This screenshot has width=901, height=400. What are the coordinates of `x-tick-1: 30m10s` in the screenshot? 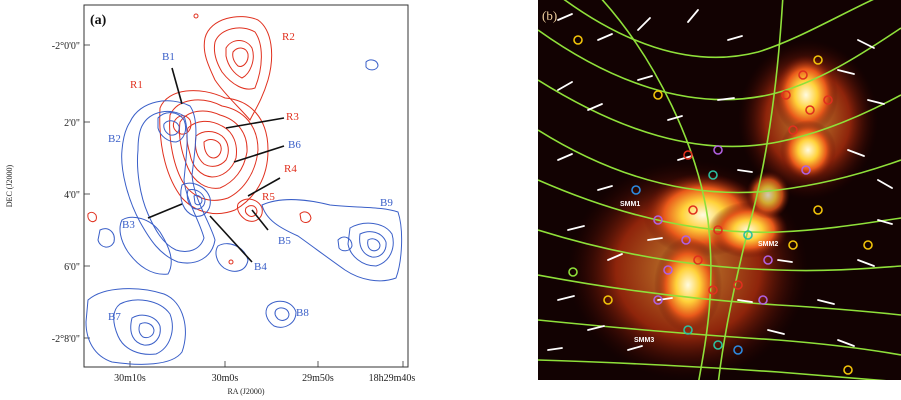 It's located at (130, 378).